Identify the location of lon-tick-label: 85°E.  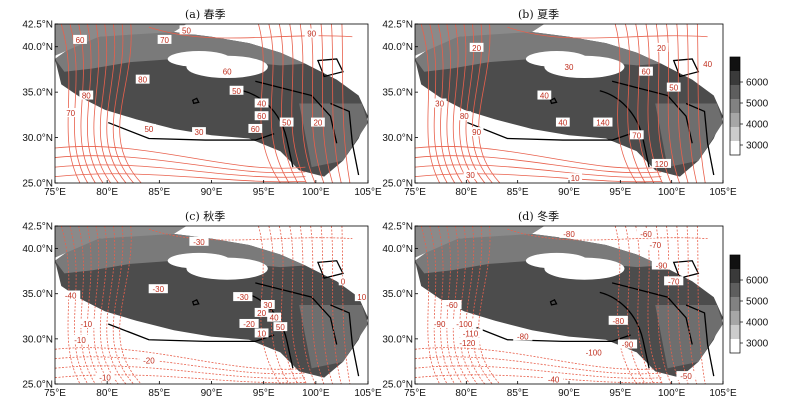
(159, 393).